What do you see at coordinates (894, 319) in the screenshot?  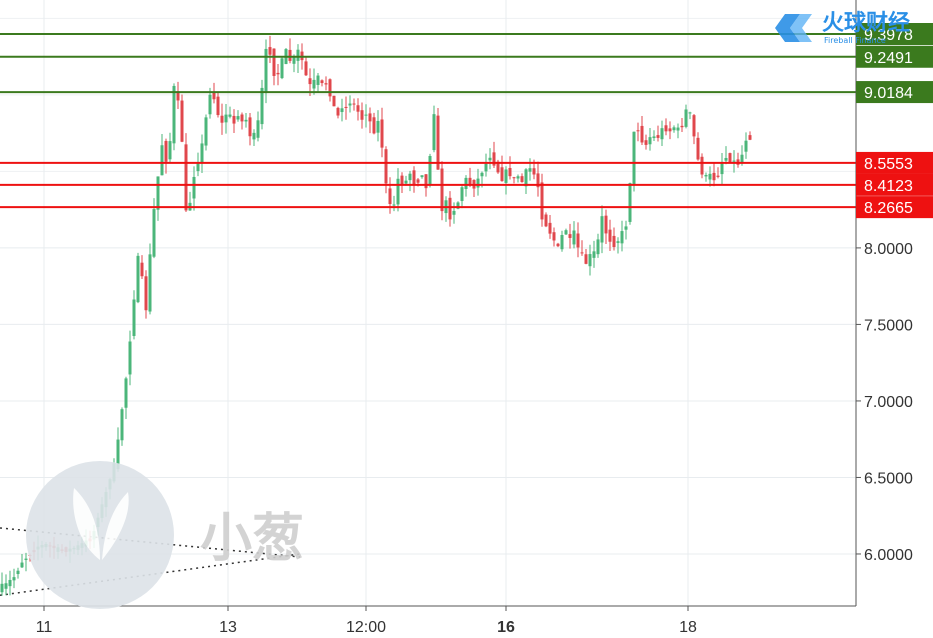 I see `price-axis` at bounding box center [894, 319].